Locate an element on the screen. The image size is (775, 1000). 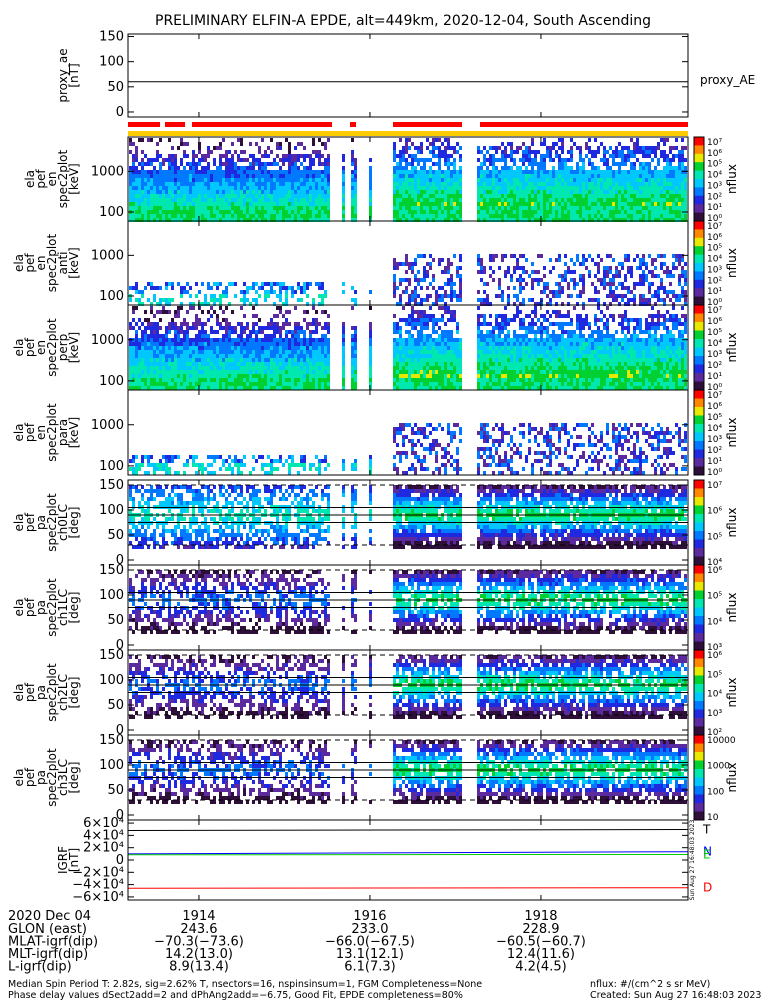
quality-segment is located at coordinates (584, 124).